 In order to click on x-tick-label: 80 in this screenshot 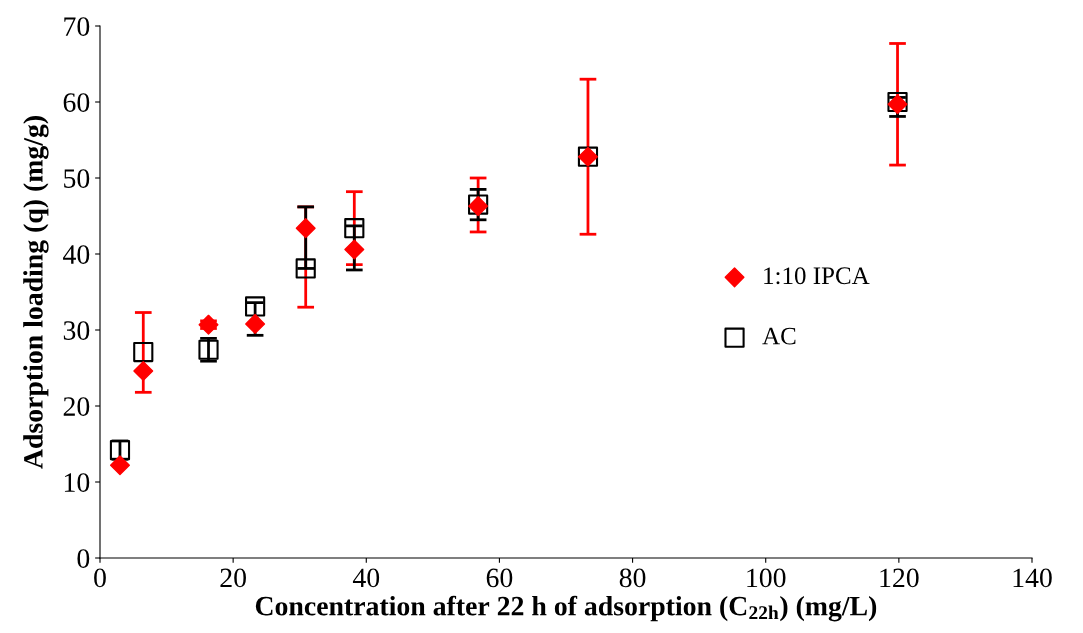, I will do `click(632, 578)`.